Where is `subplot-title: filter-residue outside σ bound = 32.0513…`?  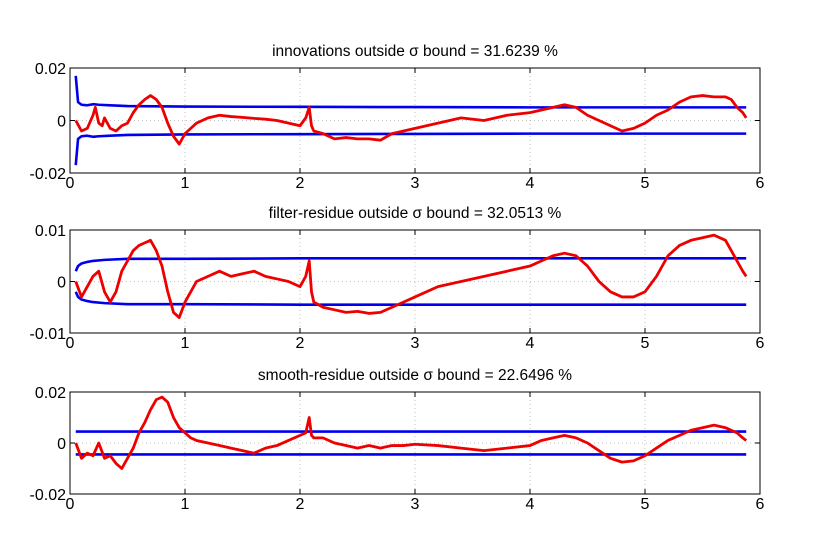
subplot-title: filter-residue outside σ bound = 32.0513… is located at coordinates (415, 213).